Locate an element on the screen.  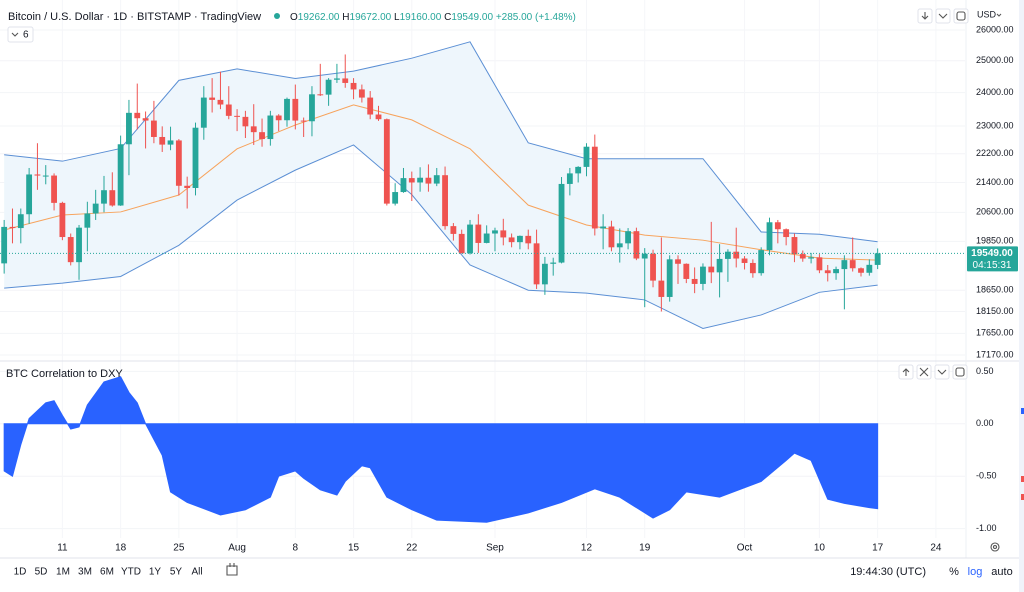
range-button: 3M is located at coordinates (85, 572).